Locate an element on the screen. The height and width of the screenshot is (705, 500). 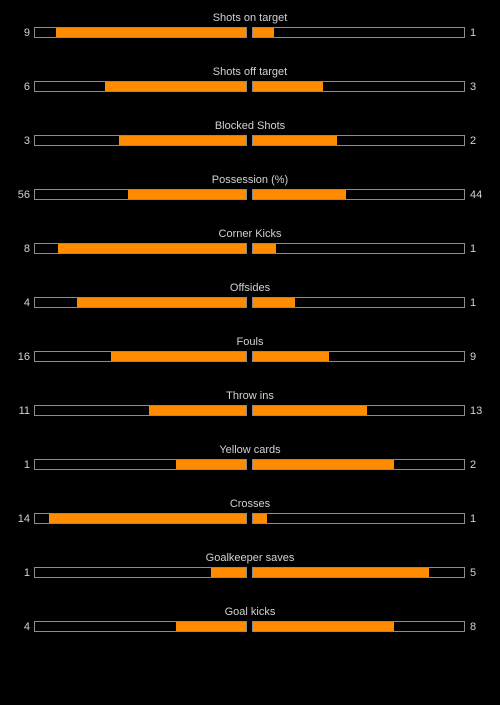
stat-row: Fouls 16 9 is located at coordinates (250, 351).